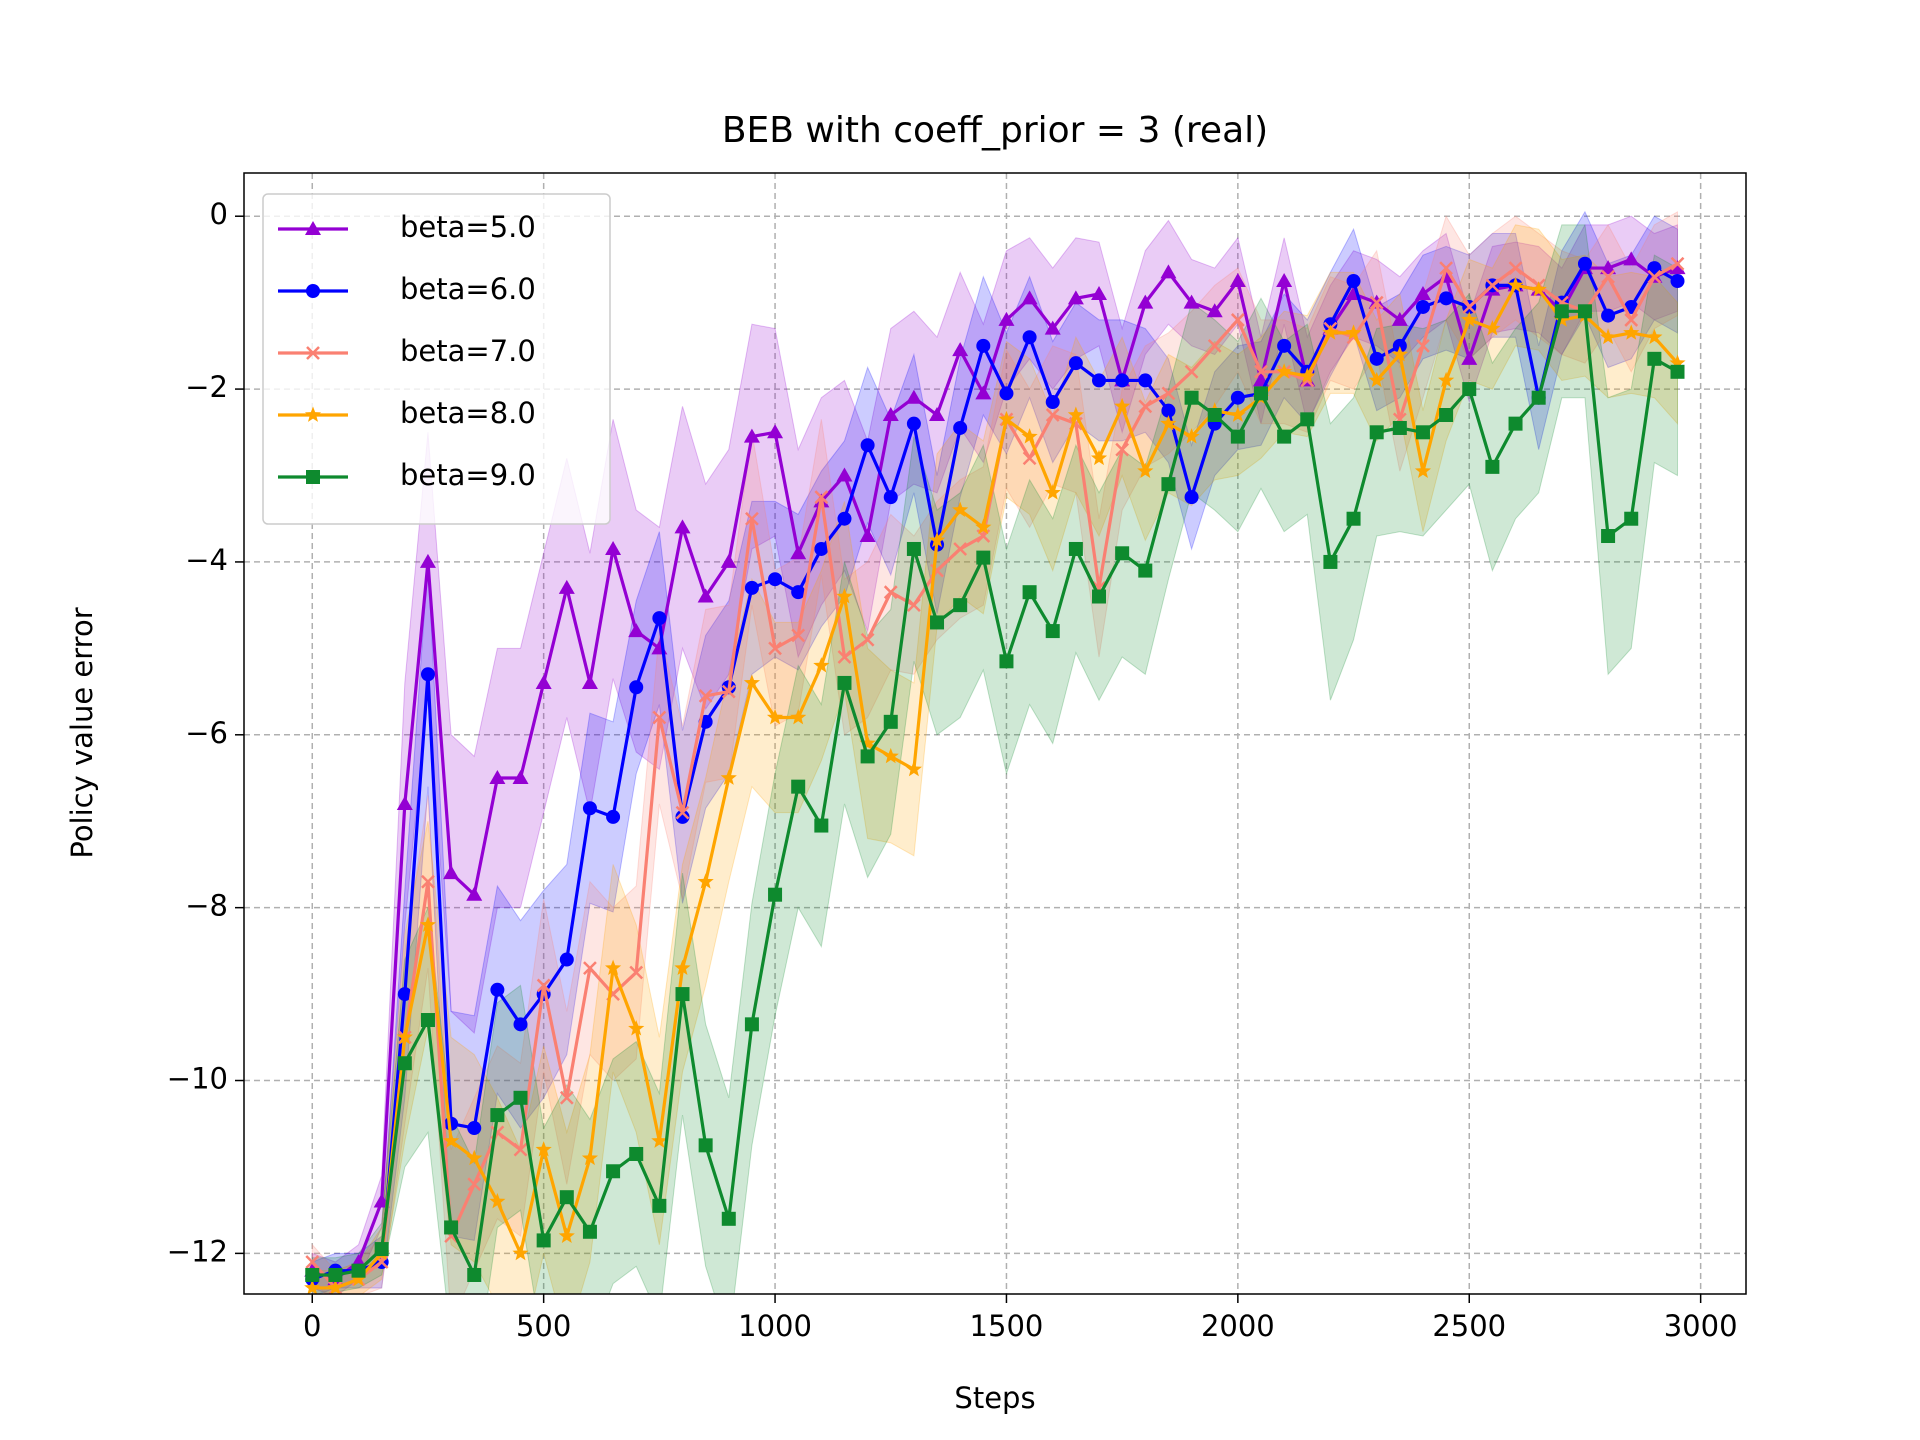 The height and width of the screenshot is (1440, 1920). I want to click on x-tick-label: 0, so click(312, 1326).